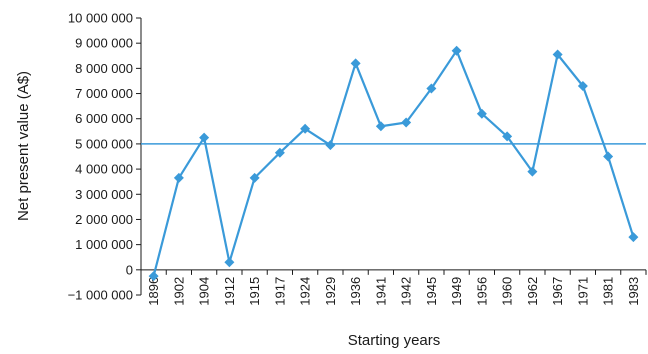  I want to click on x-tick-label: 1936, so click(355, 291).